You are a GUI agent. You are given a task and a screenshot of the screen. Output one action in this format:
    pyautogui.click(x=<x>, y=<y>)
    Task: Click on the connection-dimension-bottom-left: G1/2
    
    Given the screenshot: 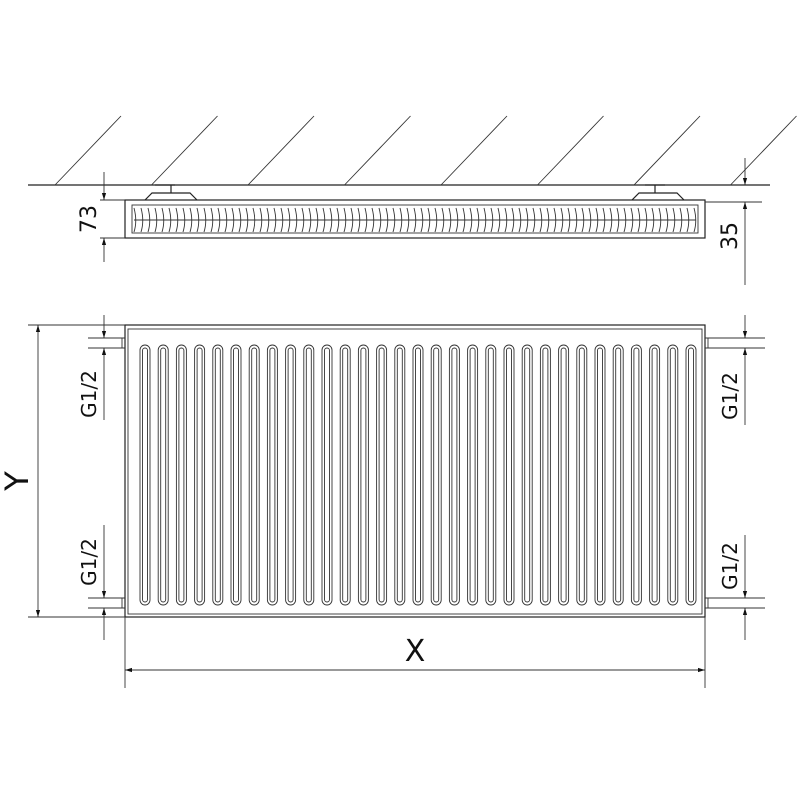 What is the action you would take?
    pyautogui.click(x=76, y=582)
    